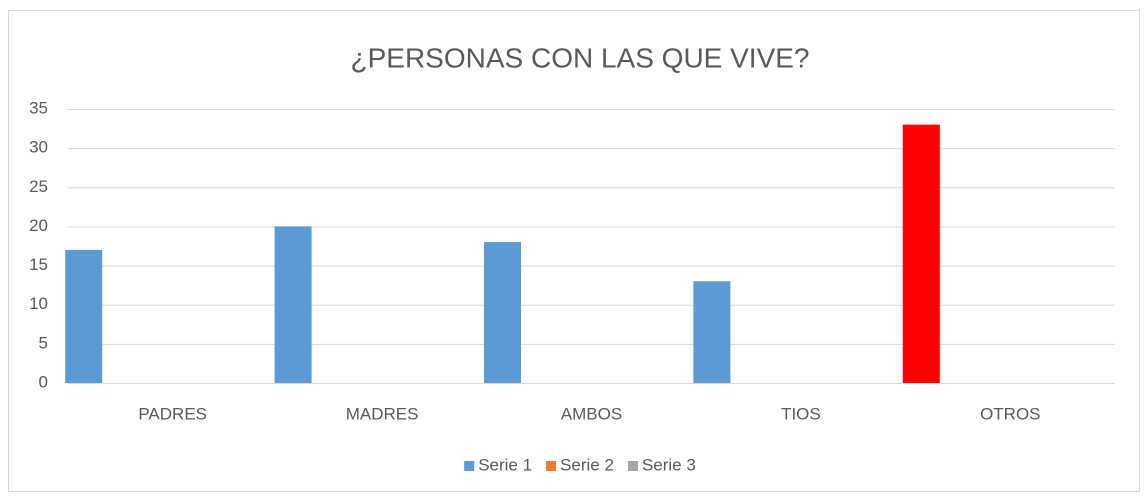  Describe the element at coordinates (382, 413) in the screenshot. I see `x-tick-label: MADRES` at that location.